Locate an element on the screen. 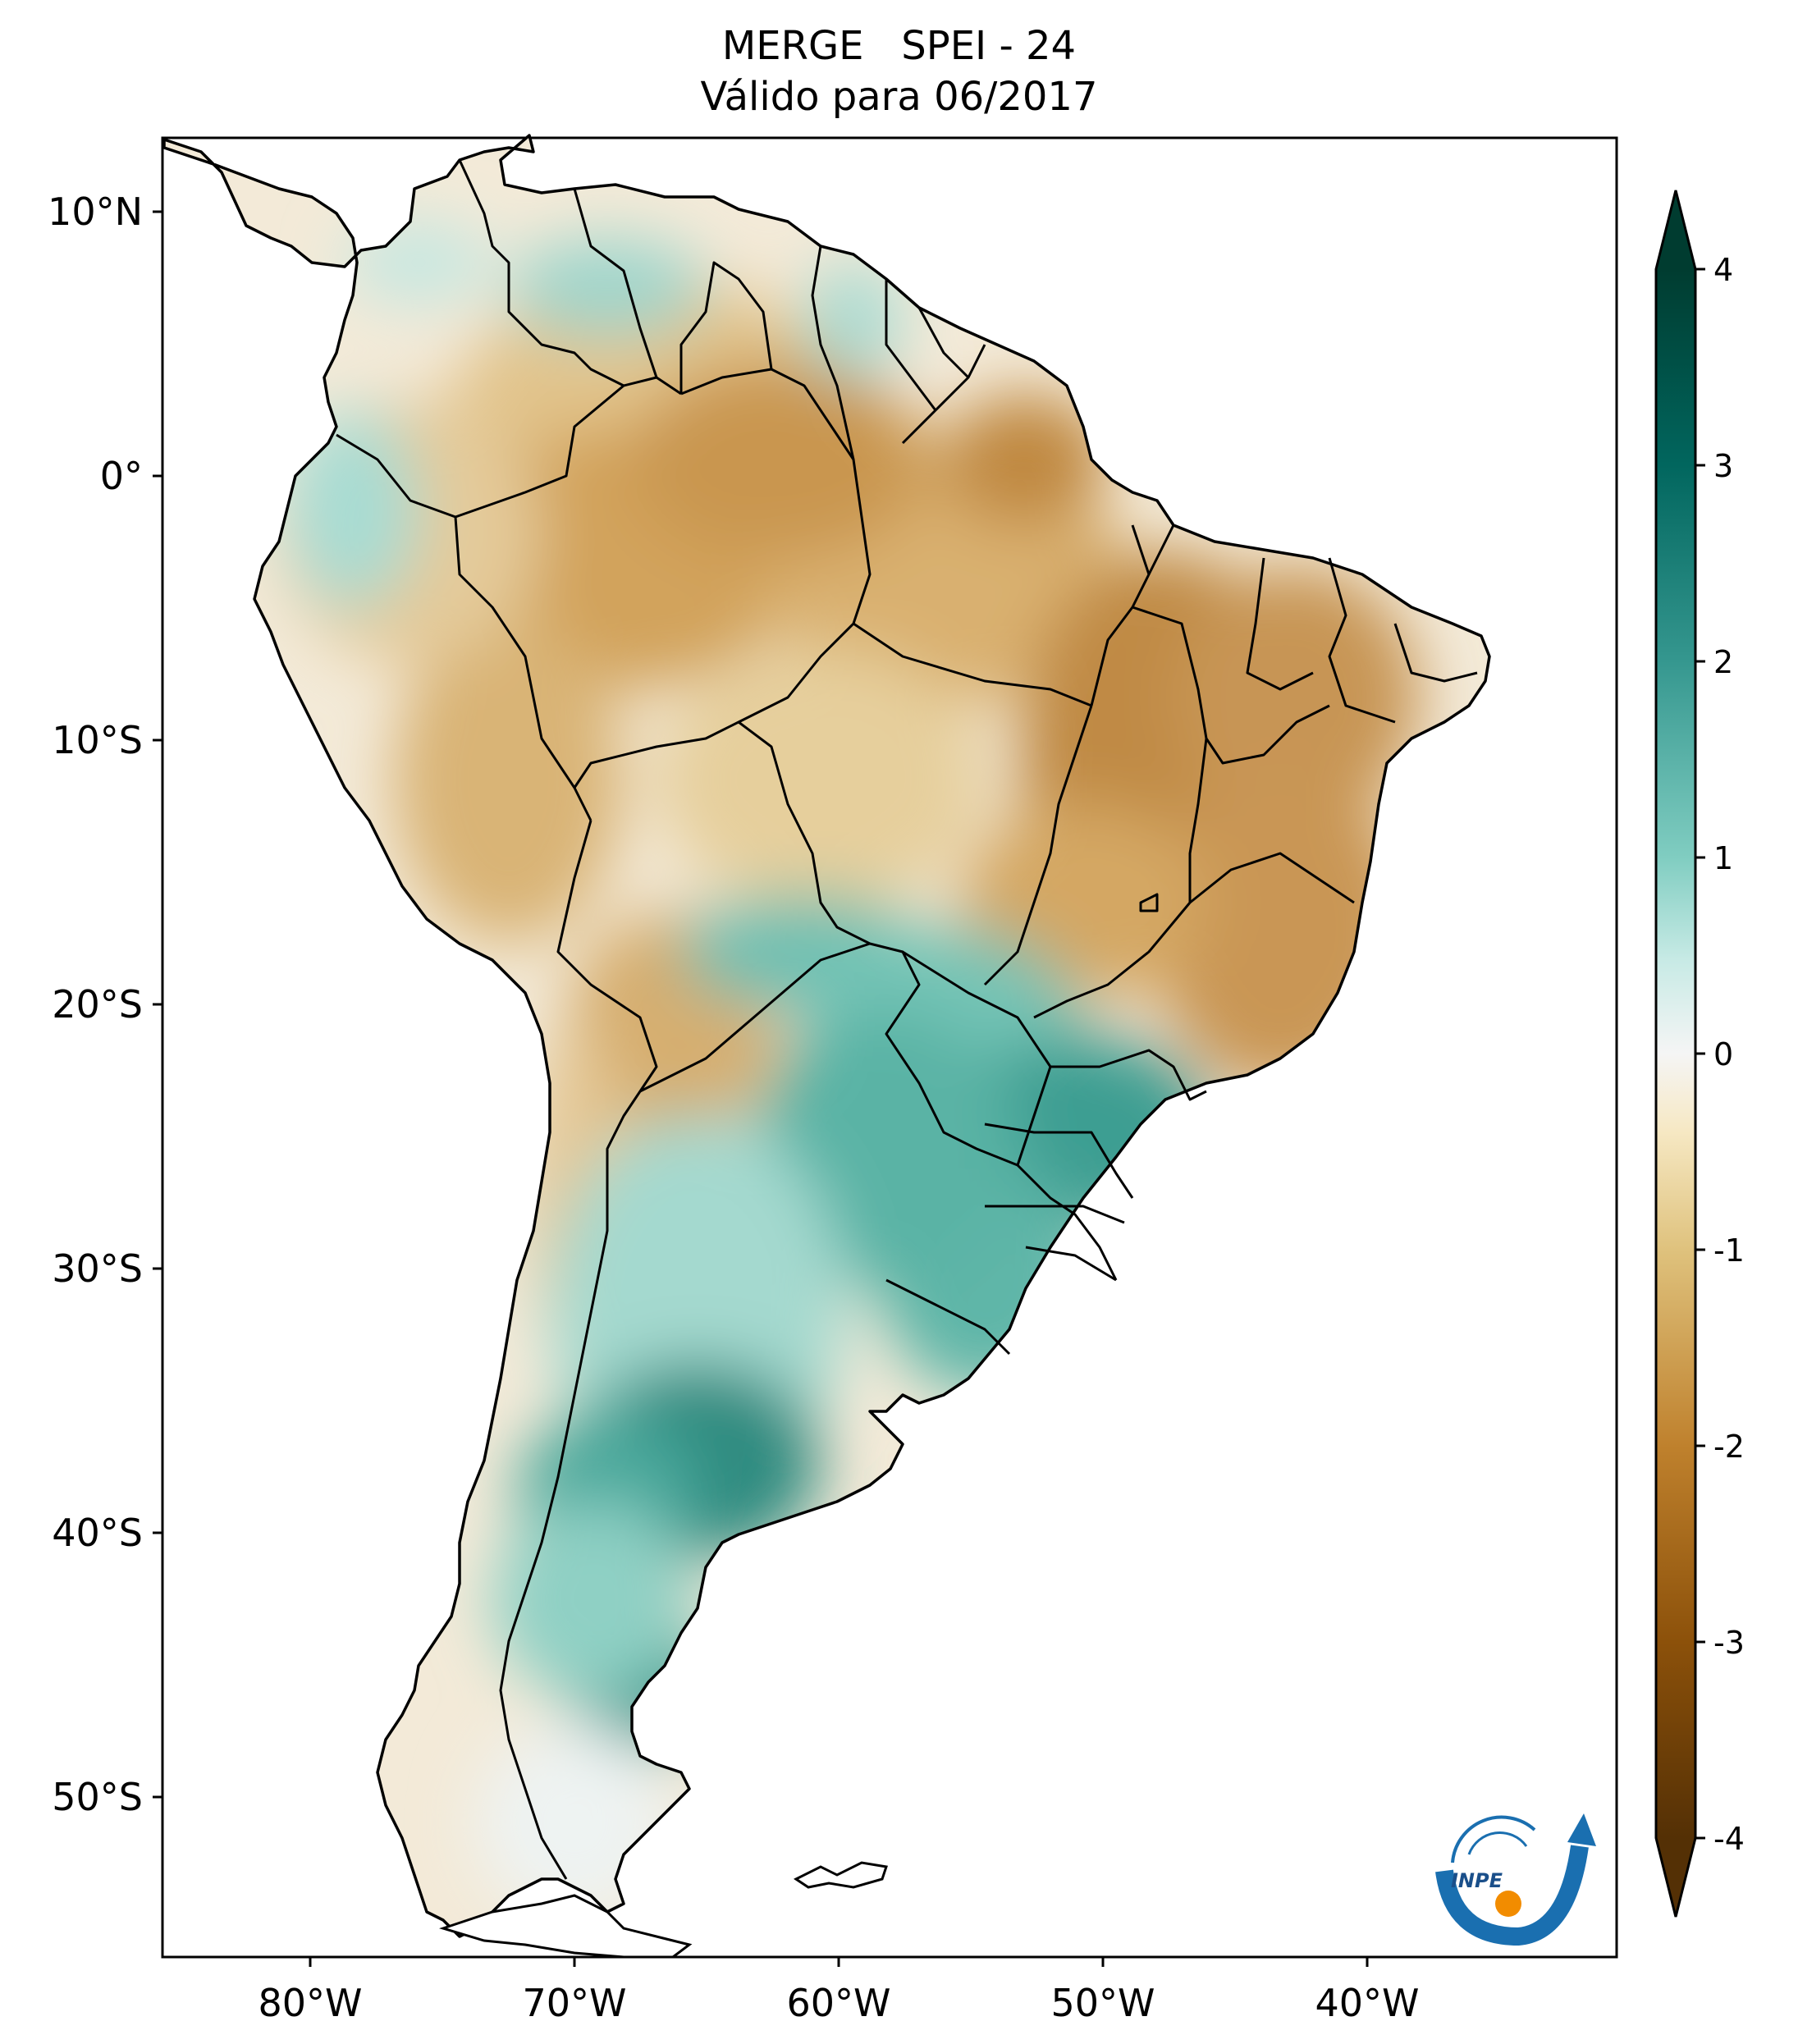  lon-tick-label: 70°W is located at coordinates (574, 2003).